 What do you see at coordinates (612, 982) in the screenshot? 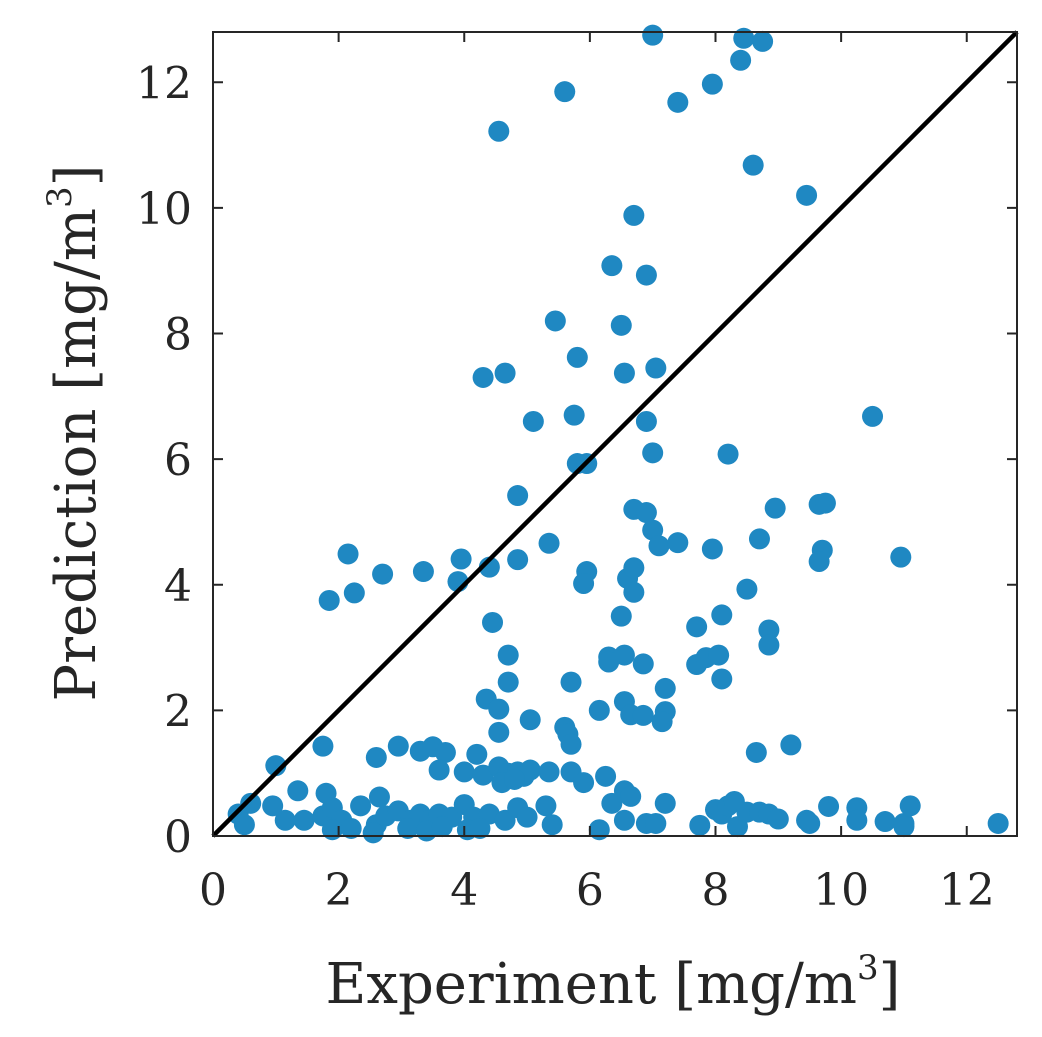
I see `x-axis-label: Experiment [mg/m3]` at bounding box center [612, 982].